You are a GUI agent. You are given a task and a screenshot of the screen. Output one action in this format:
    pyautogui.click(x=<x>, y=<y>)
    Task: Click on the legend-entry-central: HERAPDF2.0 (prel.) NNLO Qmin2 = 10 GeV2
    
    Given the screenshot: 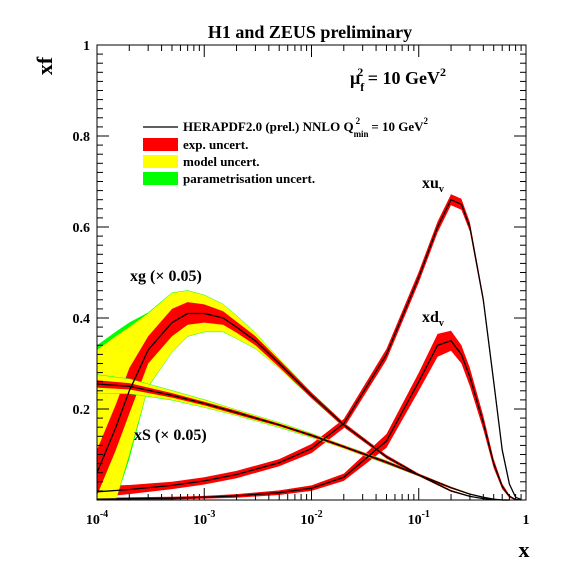 What is the action you would take?
    pyautogui.click(x=306, y=127)
    